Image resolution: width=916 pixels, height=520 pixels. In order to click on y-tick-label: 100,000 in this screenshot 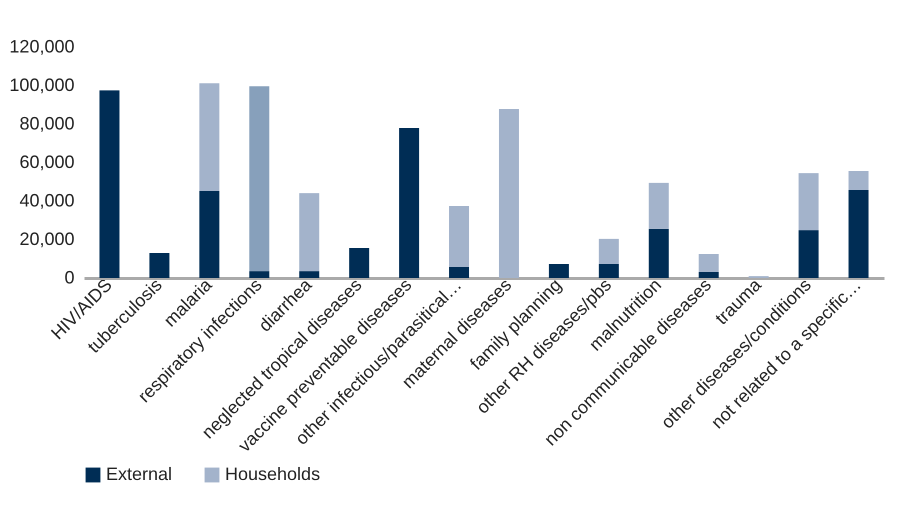, I will do `click(41, 85)`.